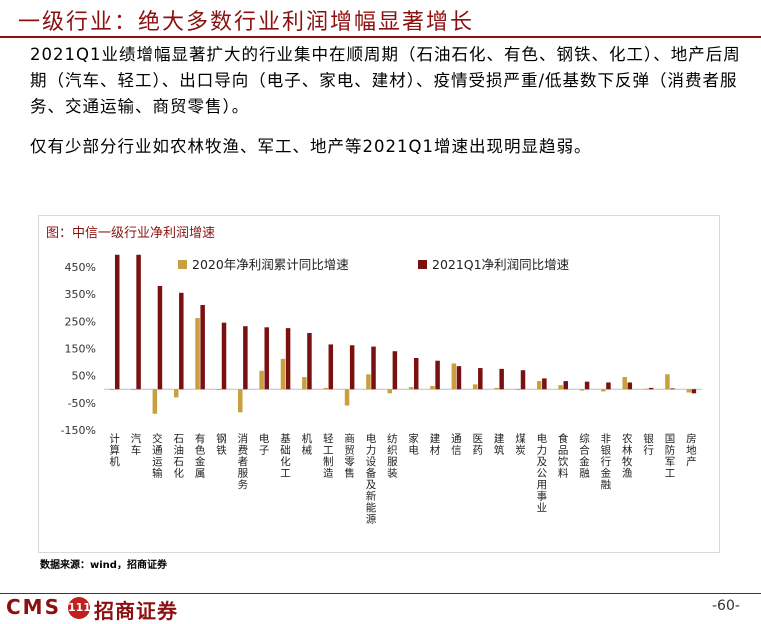 Image resolution: width=761 pixels, height=624 pixels. Describe the element at coordinates (79, 608) in the screenshot. I see `brand-logo-icon: 111` at that location.